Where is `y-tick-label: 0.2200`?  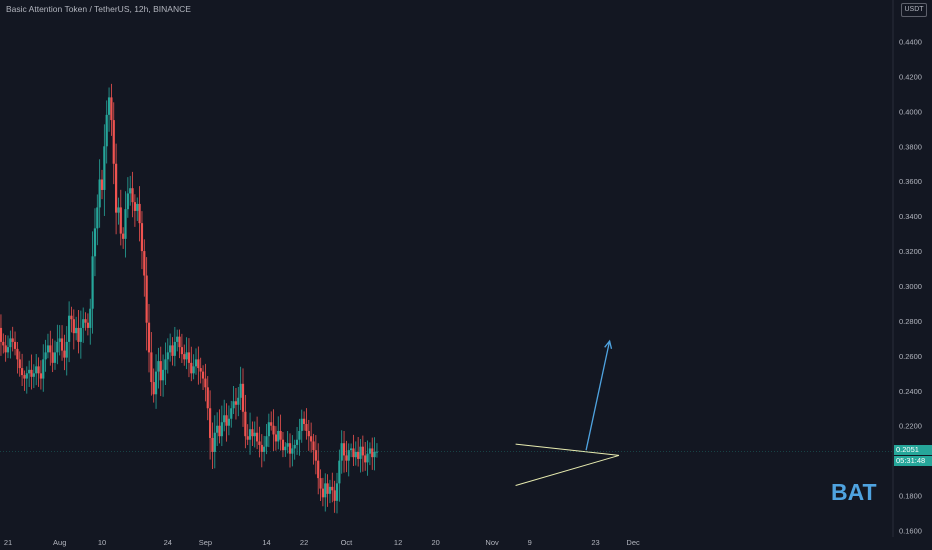 y-tick-label: 0.2200 is located at coordinates (910, 426).